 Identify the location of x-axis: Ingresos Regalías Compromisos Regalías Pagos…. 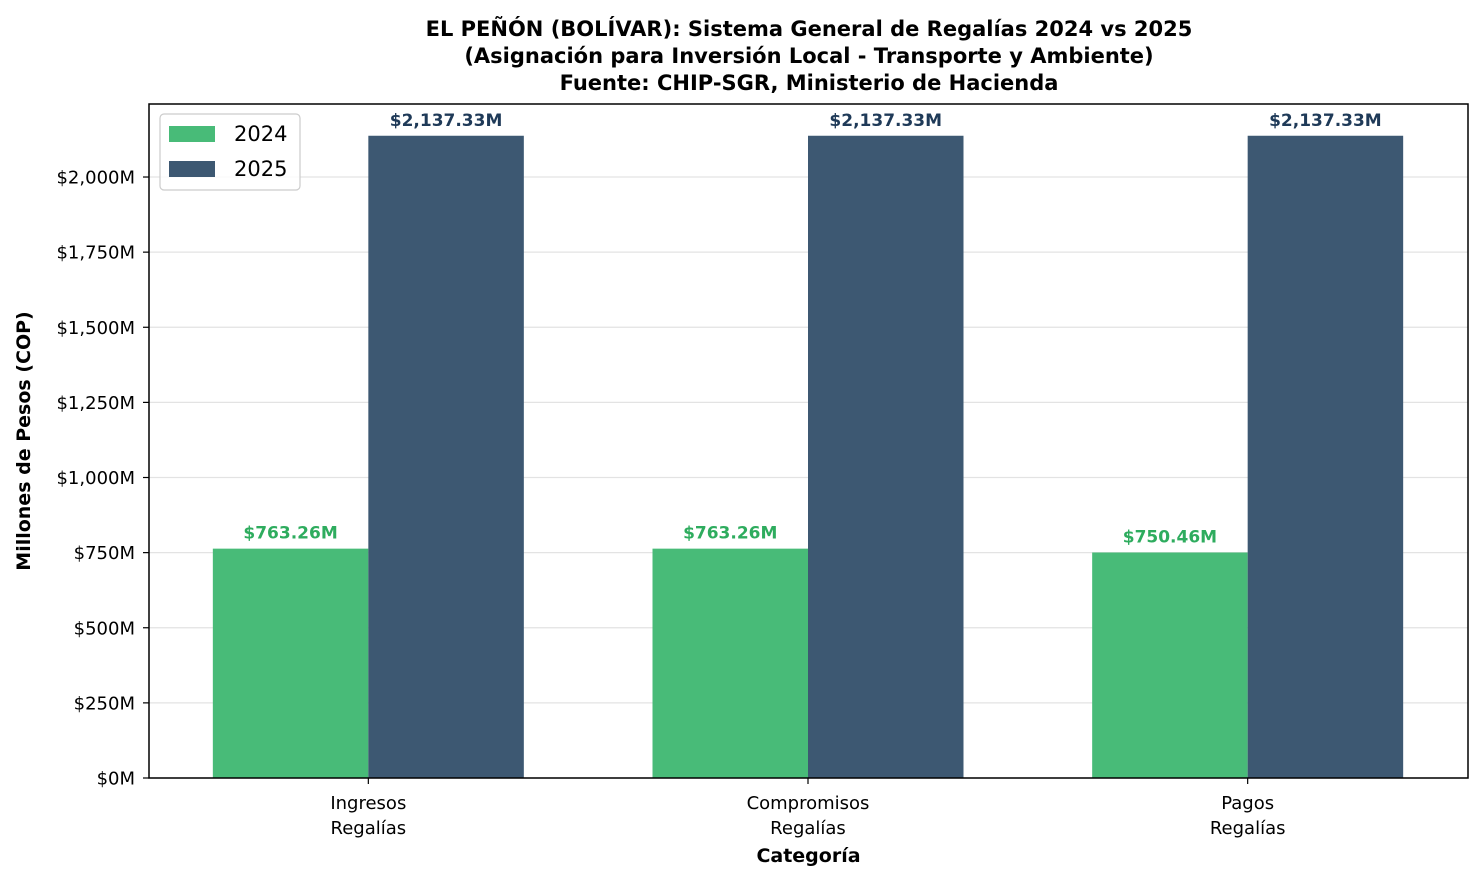
(807, 808).